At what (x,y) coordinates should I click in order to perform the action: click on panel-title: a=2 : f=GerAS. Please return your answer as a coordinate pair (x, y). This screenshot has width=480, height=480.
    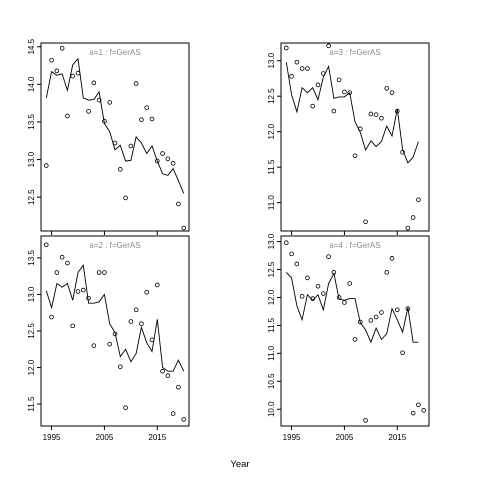
    Looking at the image, I should click on (114, 245).